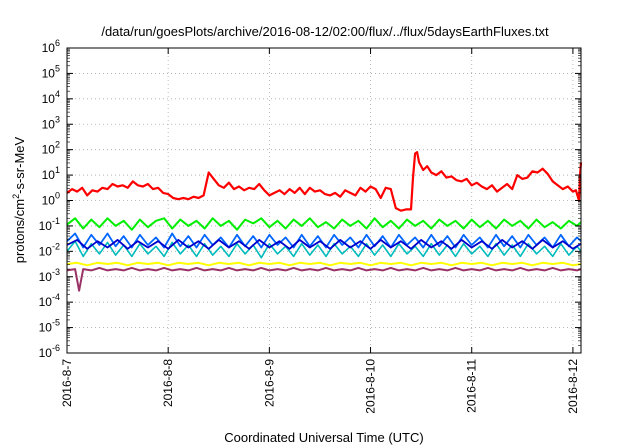 This screenshot has width=640, height=448. I want to click on x-tick-label: 2016-8-12, so click(573, 386).